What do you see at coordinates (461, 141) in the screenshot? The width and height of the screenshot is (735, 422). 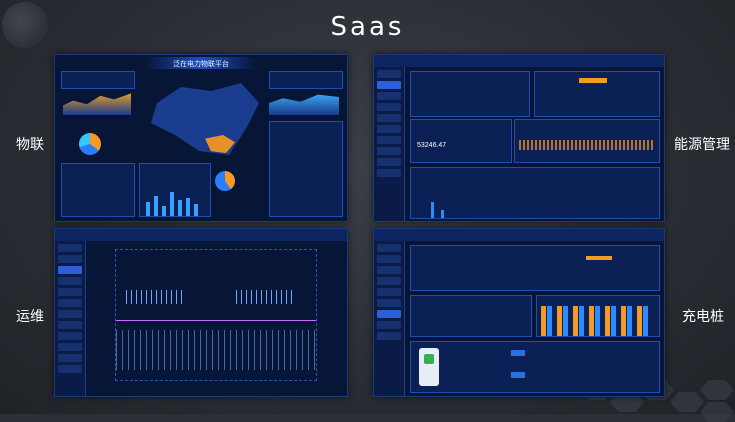 I see `value-panel: 53246.47` at bounding box center [461, 141].